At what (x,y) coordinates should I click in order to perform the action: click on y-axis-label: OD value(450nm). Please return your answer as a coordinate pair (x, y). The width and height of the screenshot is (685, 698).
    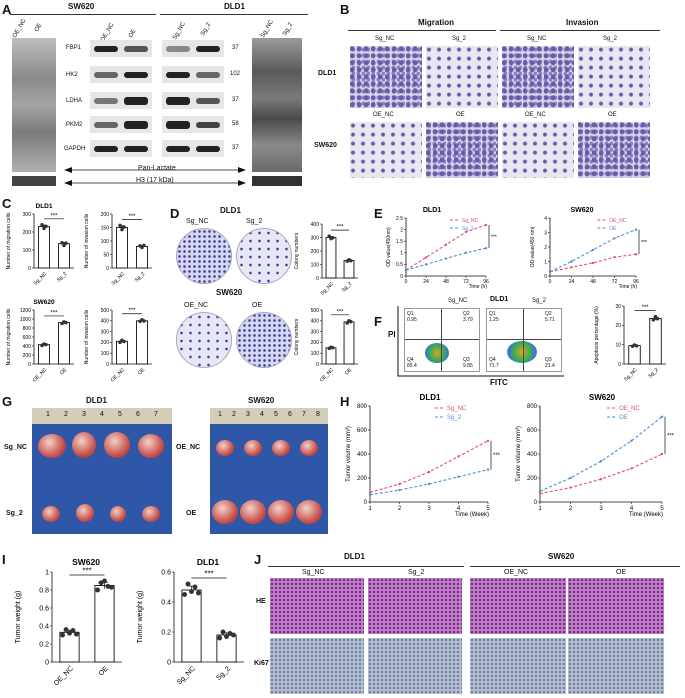
    Looking at the image, I should click on (389, 247).